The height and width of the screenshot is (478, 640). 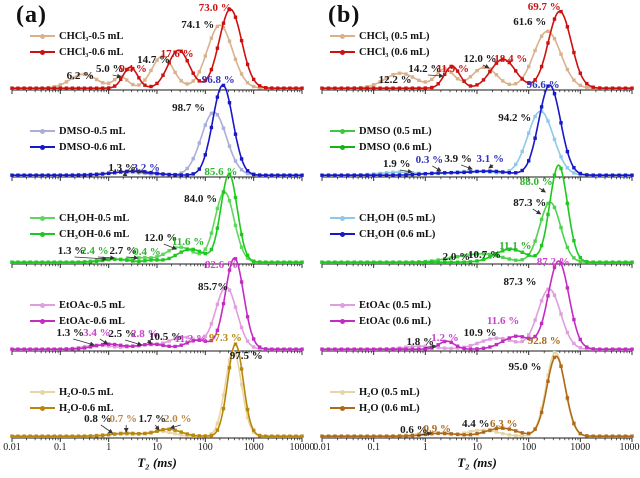 I want to click on percent-label: 94.2 %, so click(x=515, y=118).